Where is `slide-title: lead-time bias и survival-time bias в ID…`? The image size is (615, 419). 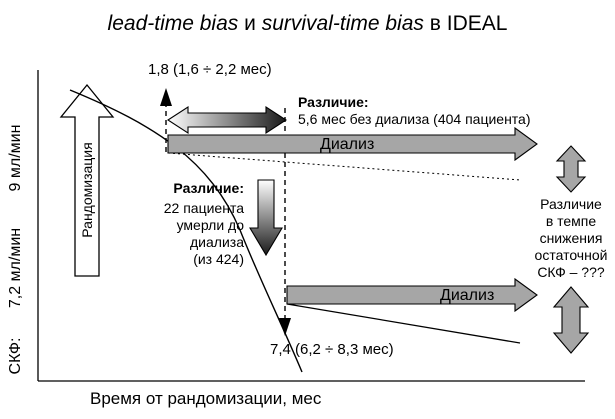
slide-title: lead-time bias и survival-time bias в ID… is located at coordinates (307, 24).